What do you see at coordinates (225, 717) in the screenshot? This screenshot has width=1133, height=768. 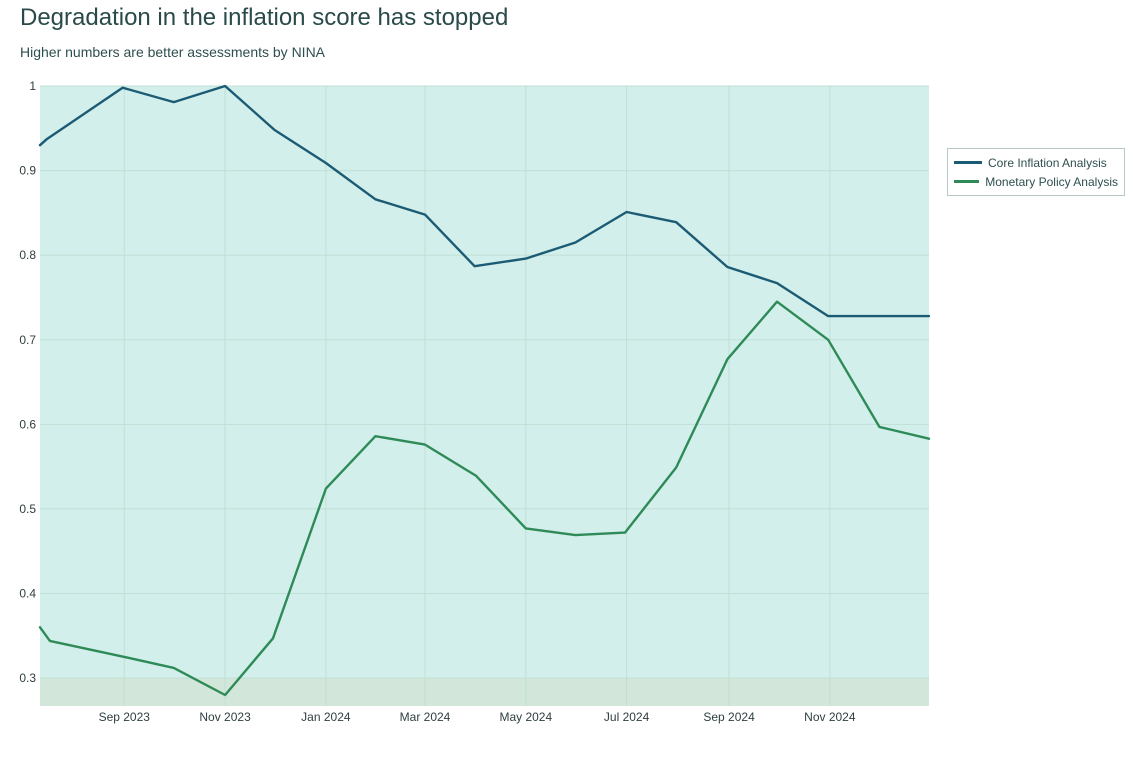 I see `x-tick-label: Nov 2023` at bounding box center [225, 717].